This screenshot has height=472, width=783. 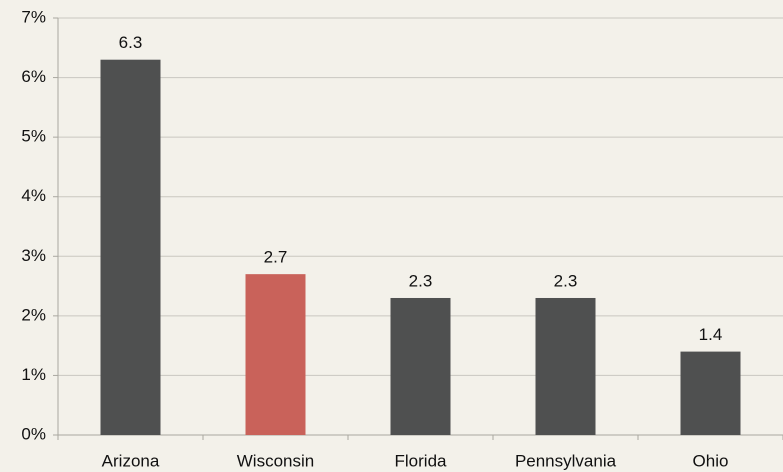 What do you see at coordinates (276, 257) in the screenshot?
I see `value-label: 2.7` at bounding box center [276, 257].